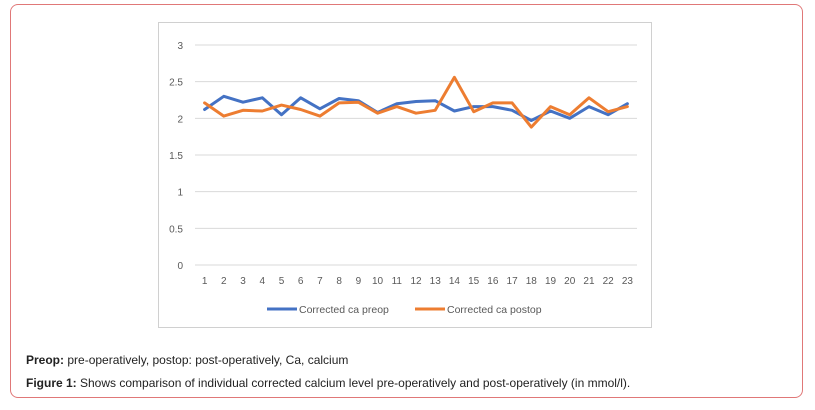  I want to click on x-tick-label: 8, so click(339, 281).